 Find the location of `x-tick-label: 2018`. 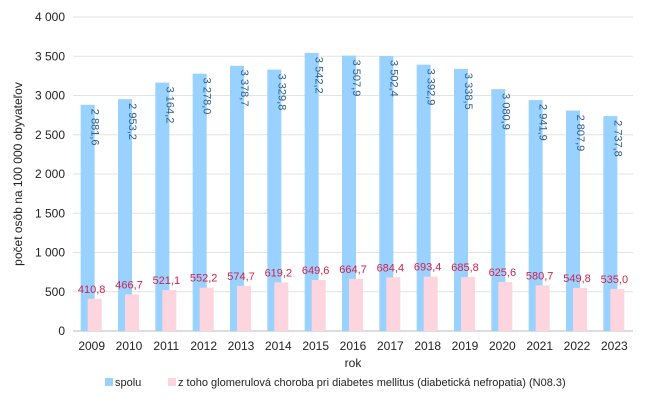

x-tick-label: 2018 is located at coordinates (427, 346).